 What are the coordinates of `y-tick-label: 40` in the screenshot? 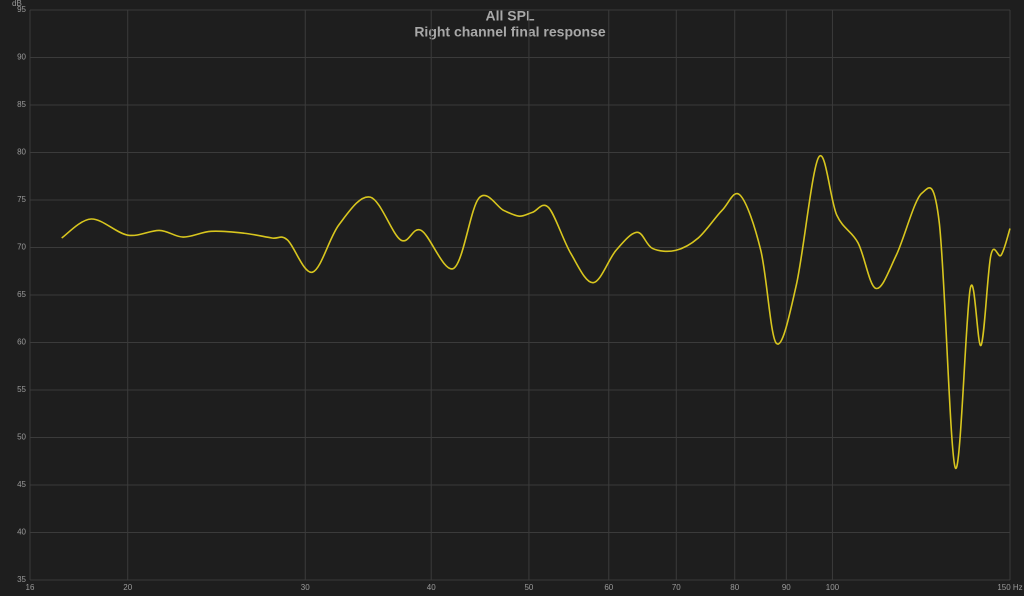 It's located at (21, 532).